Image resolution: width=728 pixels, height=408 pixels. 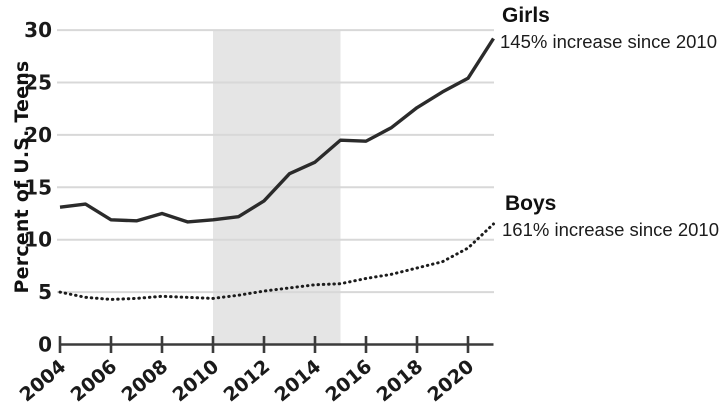 What do you see at coordinates (38, 135) in the screenshot?
I see `y-tick-label-20: 20` at bounding box center [38, 135].